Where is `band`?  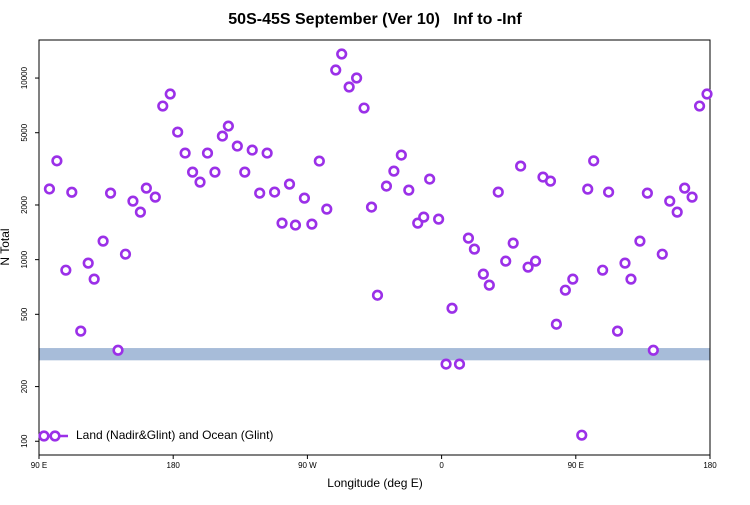
band is located at coordinates (374, 354).